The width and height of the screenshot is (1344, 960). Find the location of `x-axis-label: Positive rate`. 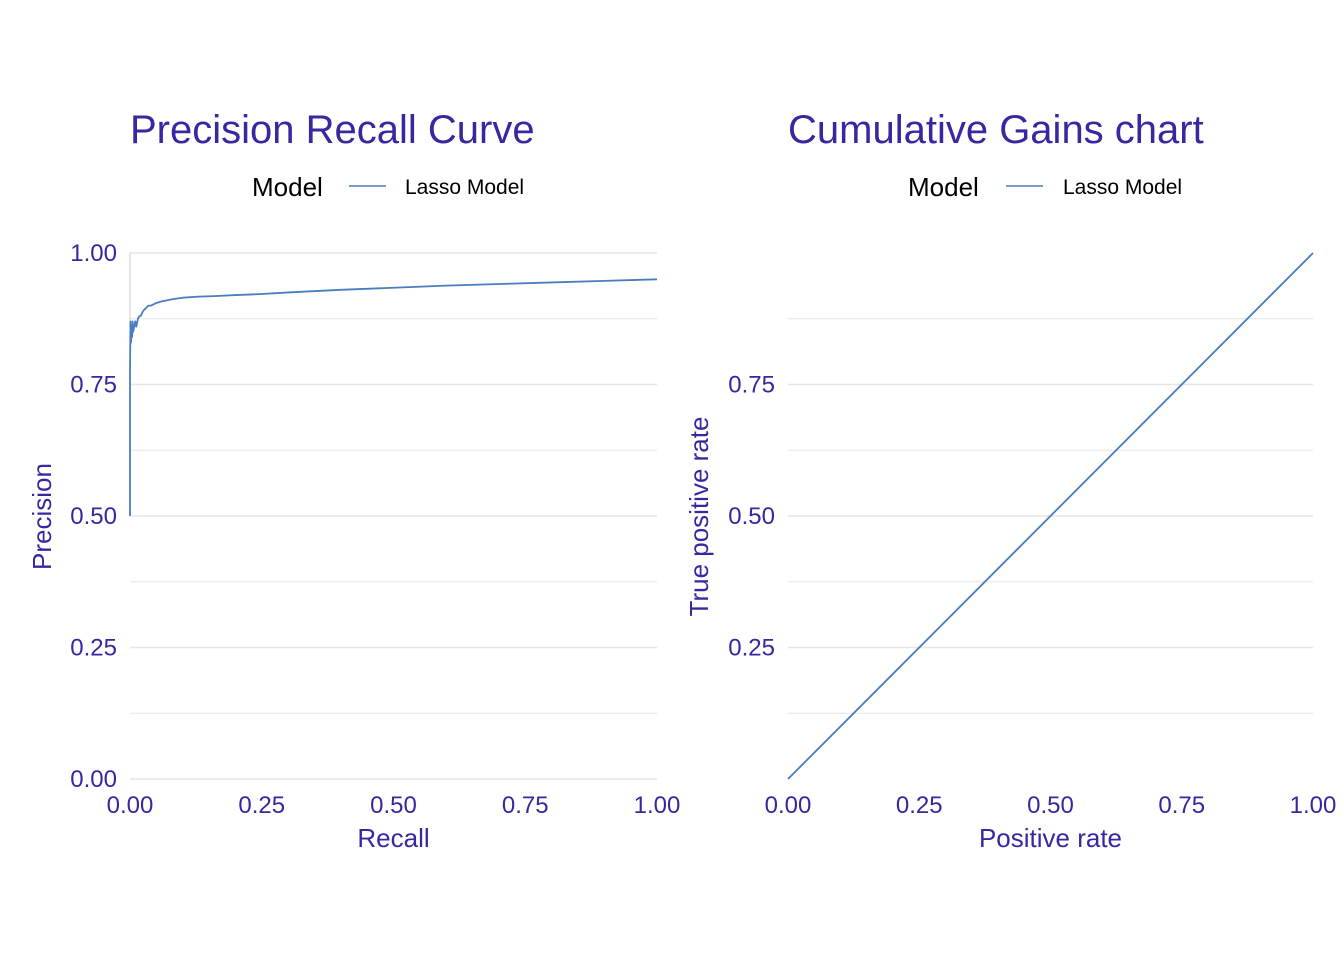

x-axis-label: Positive rate is located at coordinates (1050, 838).